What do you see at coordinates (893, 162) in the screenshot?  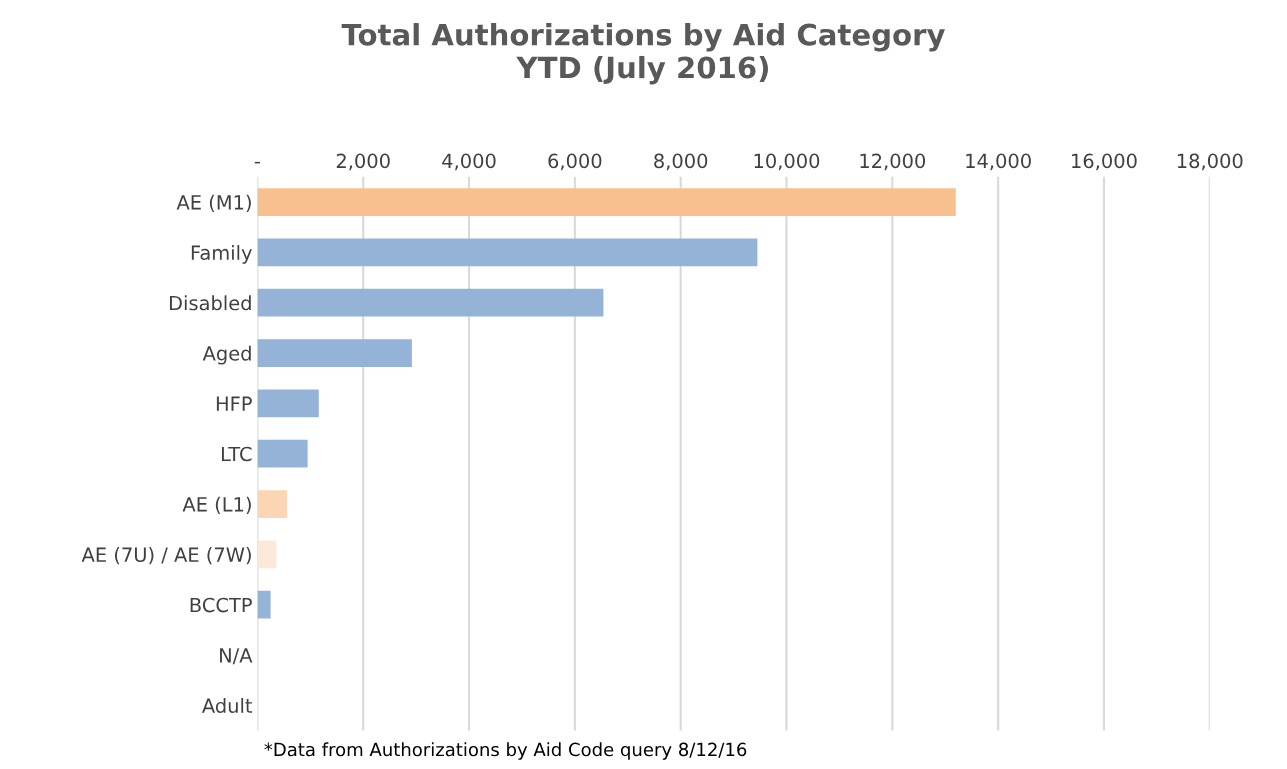 I see `x-tick-label: 12,000` at bounding box center [893, 162].